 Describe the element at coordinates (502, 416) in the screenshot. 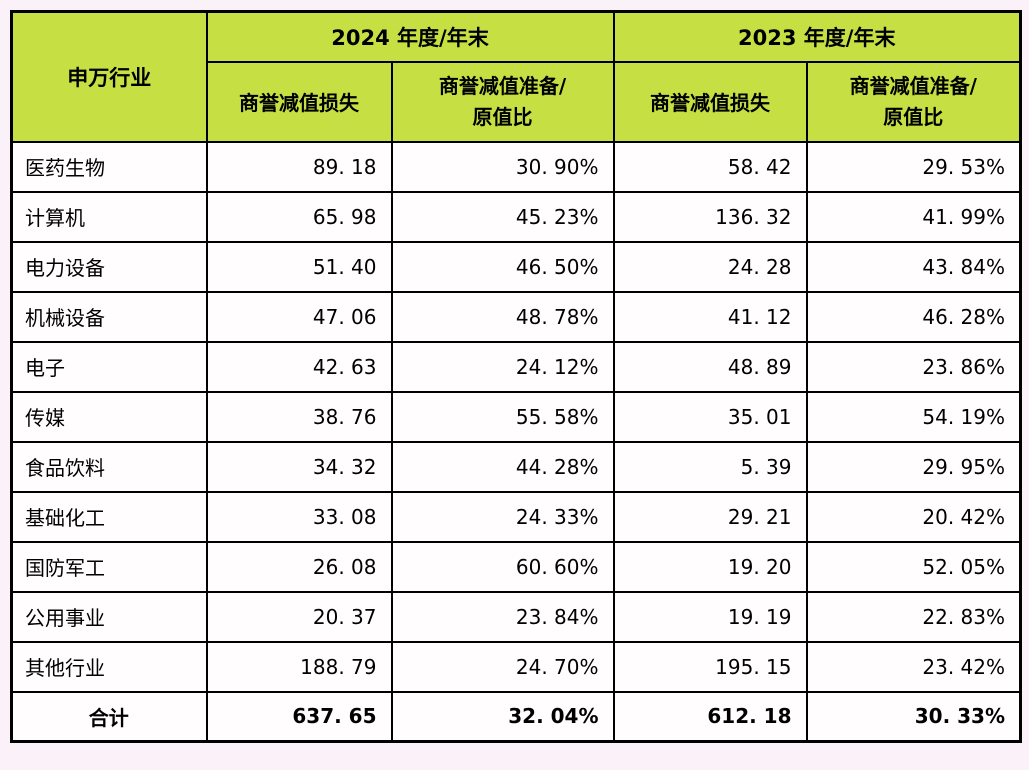

I see `ratio-2024-cell: 55. 58%` at that location.